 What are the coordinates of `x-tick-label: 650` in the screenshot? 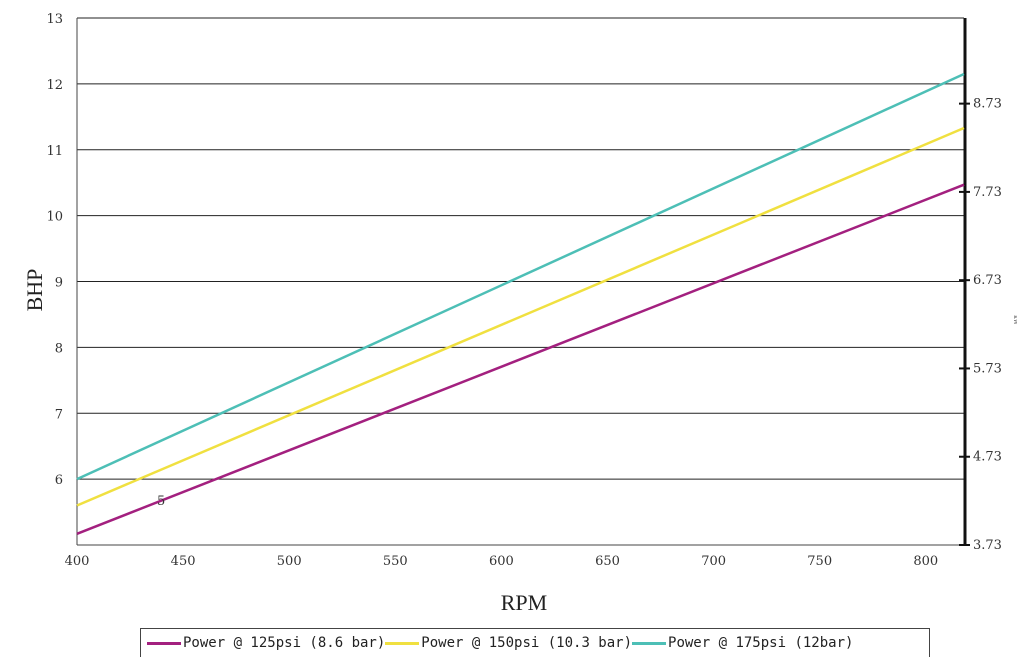 It's located at (607, 561).